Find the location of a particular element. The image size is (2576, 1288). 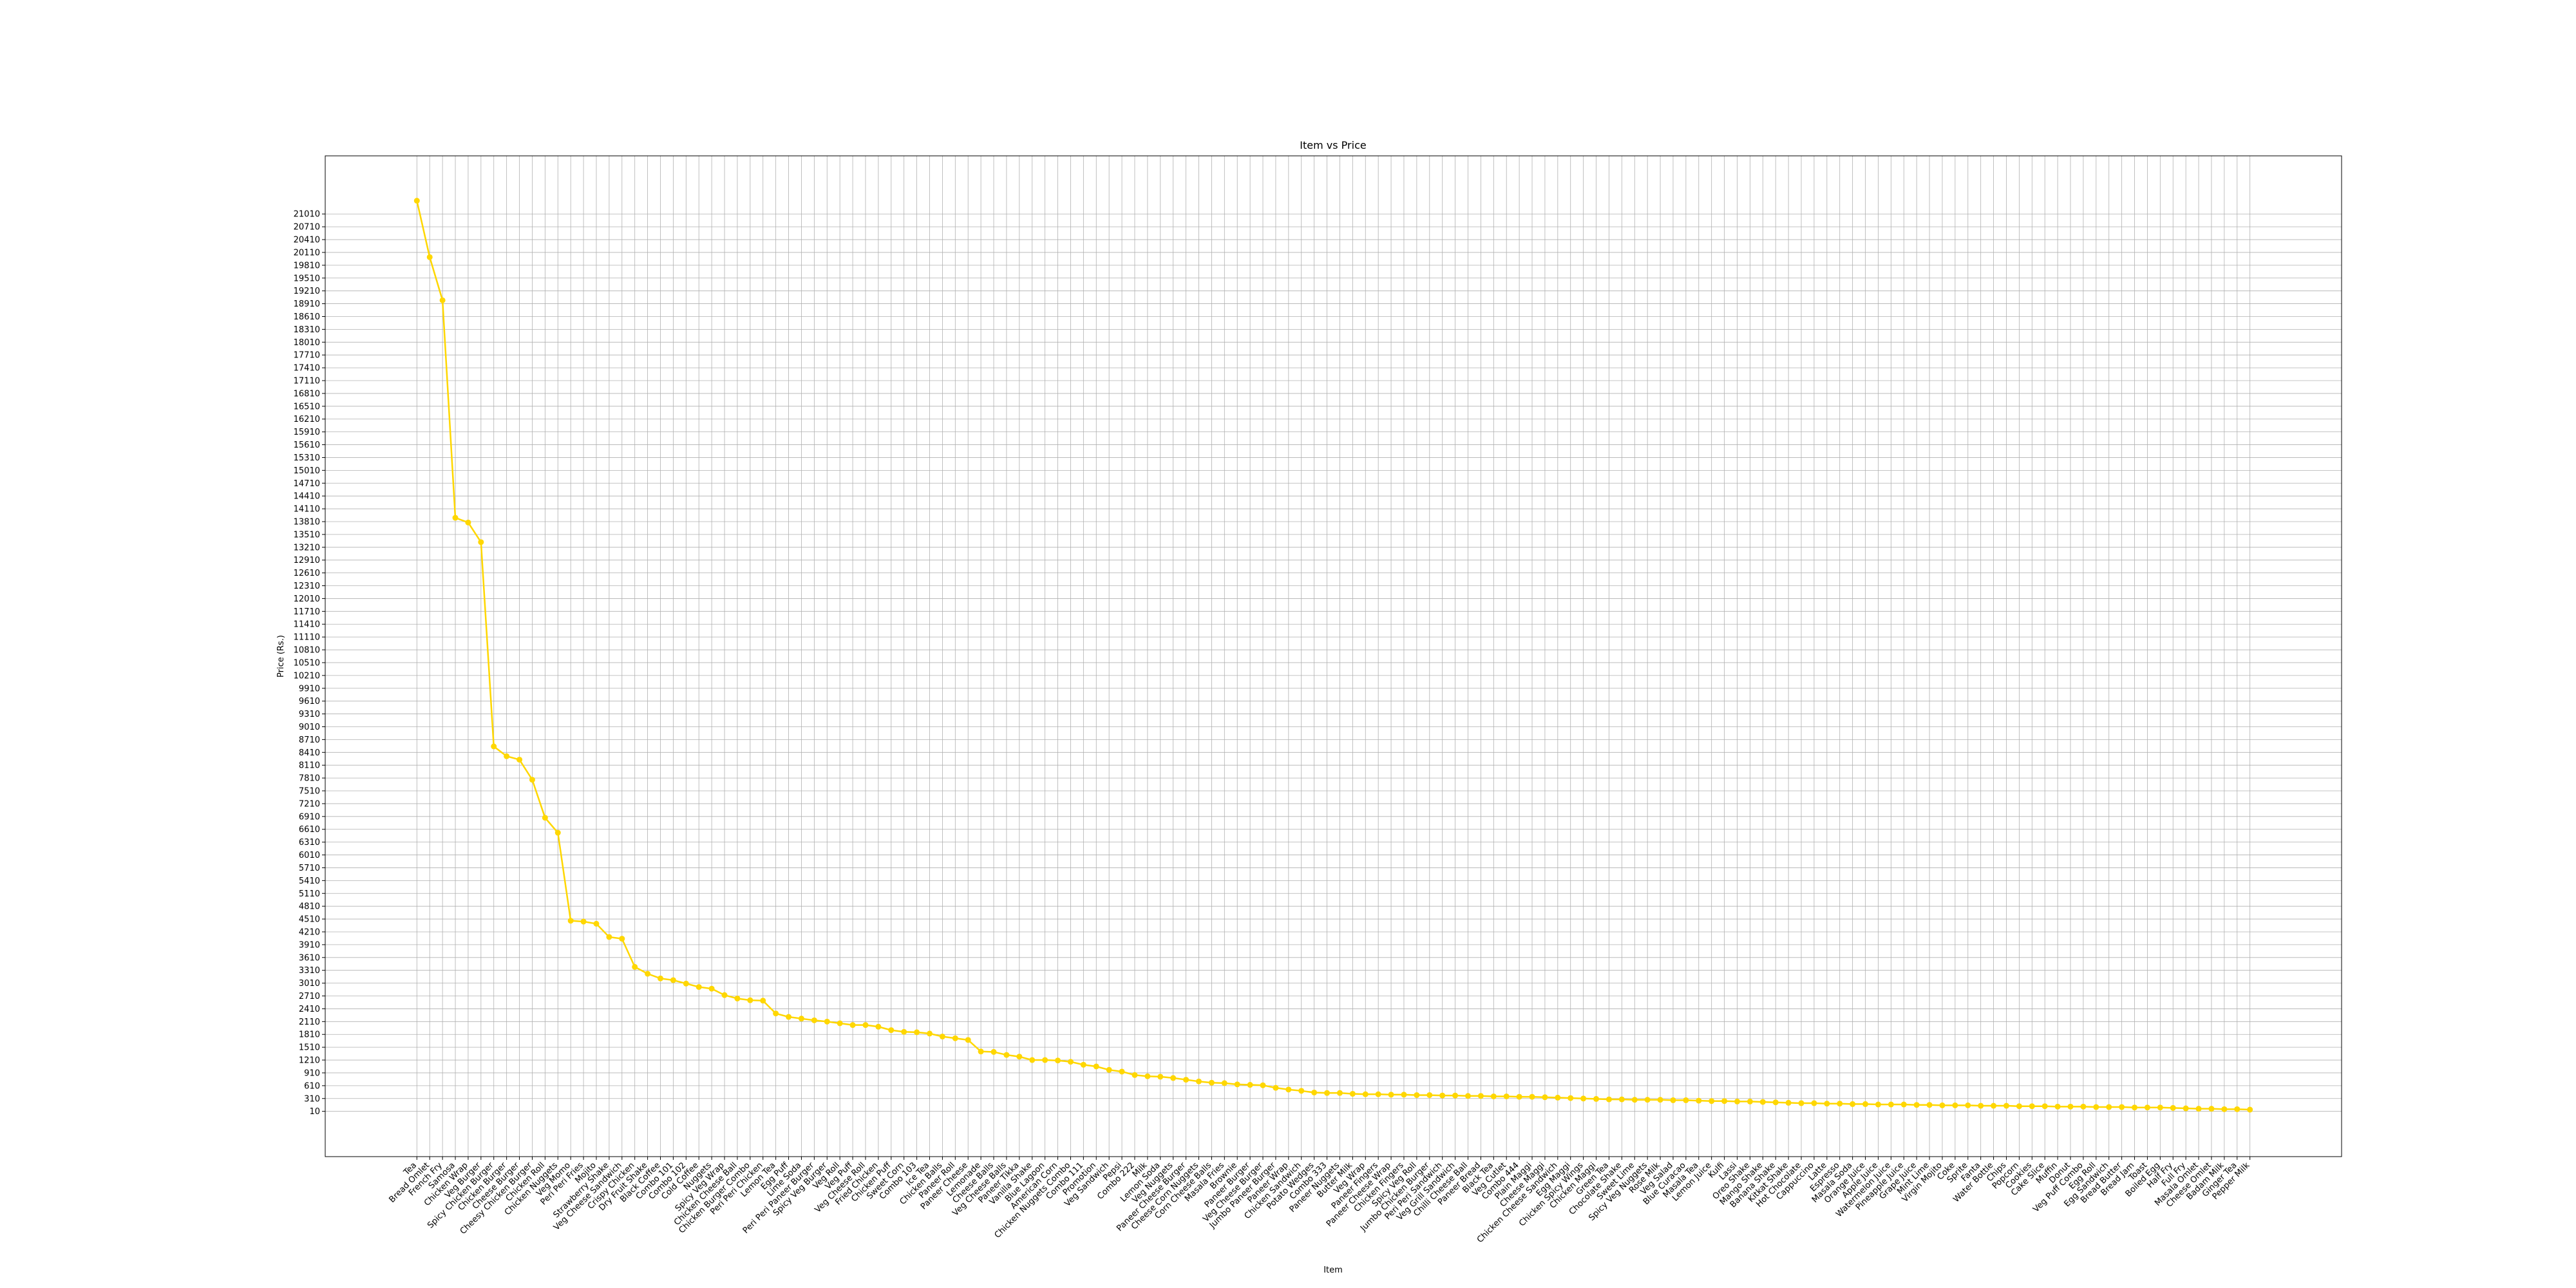

y-tick-label: 20110 is located at coordinates (307, 253).